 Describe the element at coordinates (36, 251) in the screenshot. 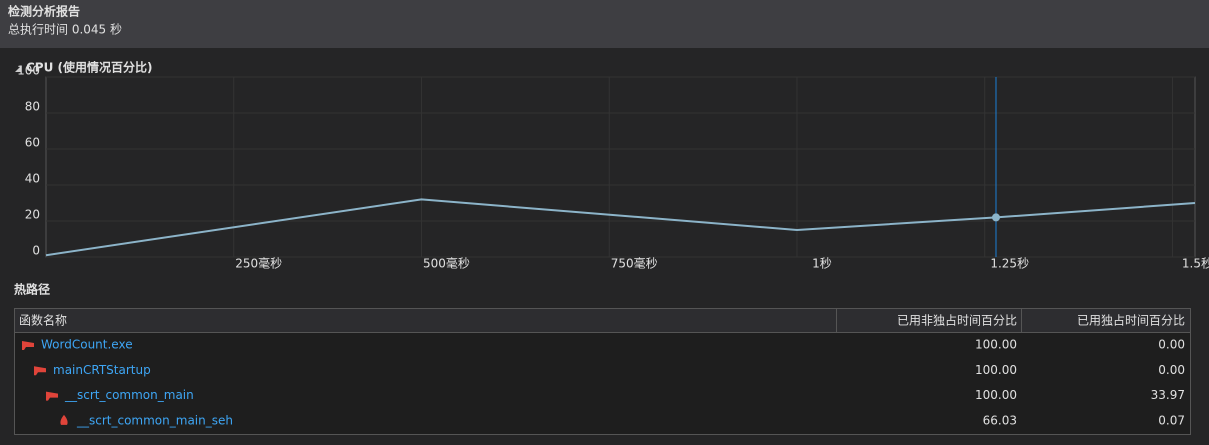

I see `y-tick-label: 0` at that location.